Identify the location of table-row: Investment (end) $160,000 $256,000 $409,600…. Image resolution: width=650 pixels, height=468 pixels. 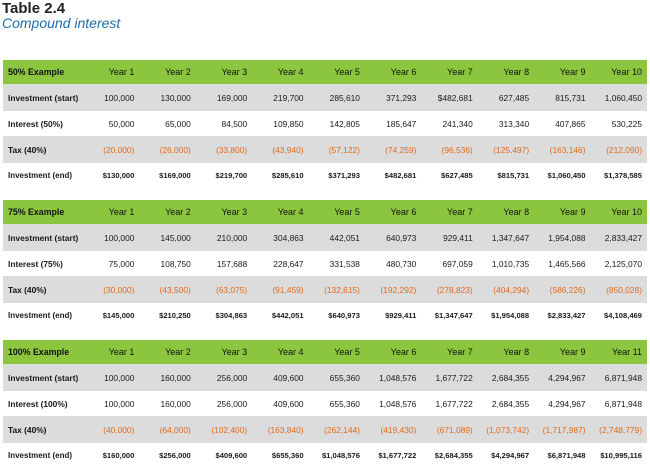
(325, 455).